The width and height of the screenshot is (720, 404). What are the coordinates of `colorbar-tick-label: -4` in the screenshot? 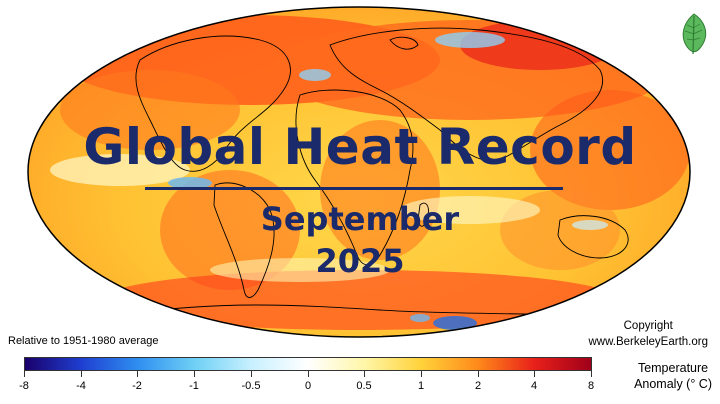 It's located at (81, 386).